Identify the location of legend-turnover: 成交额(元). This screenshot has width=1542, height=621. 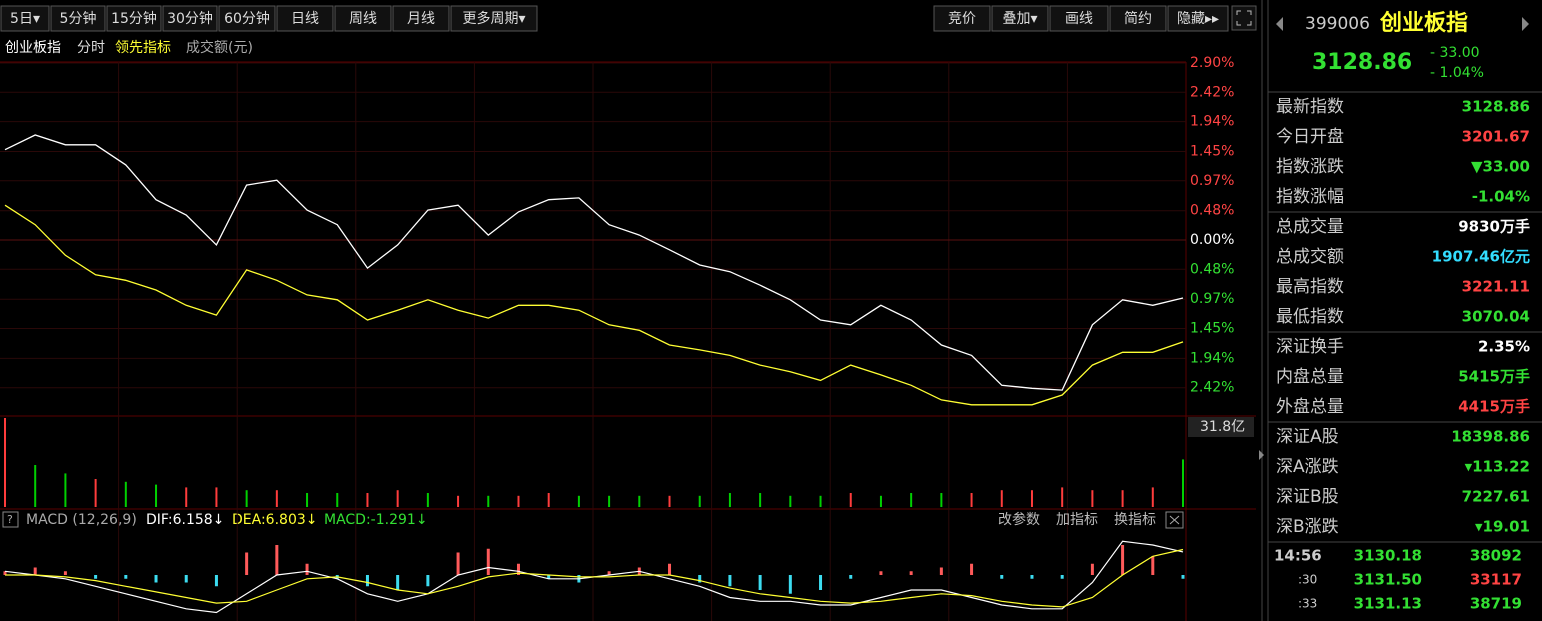
(219, 47).